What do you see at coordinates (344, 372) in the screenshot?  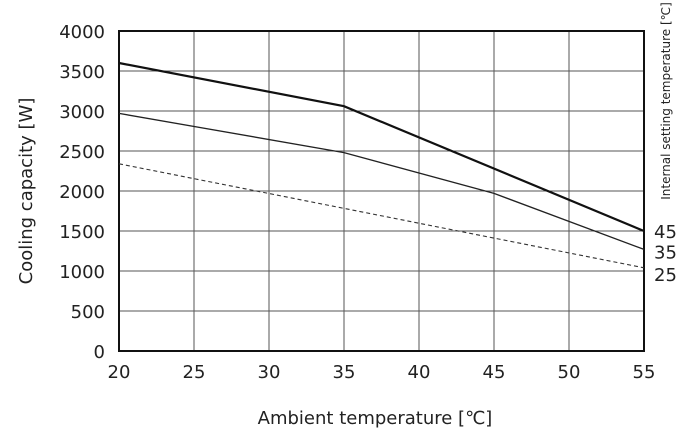 I see `x-tick-label: 35` at bounding box center [344, 372].